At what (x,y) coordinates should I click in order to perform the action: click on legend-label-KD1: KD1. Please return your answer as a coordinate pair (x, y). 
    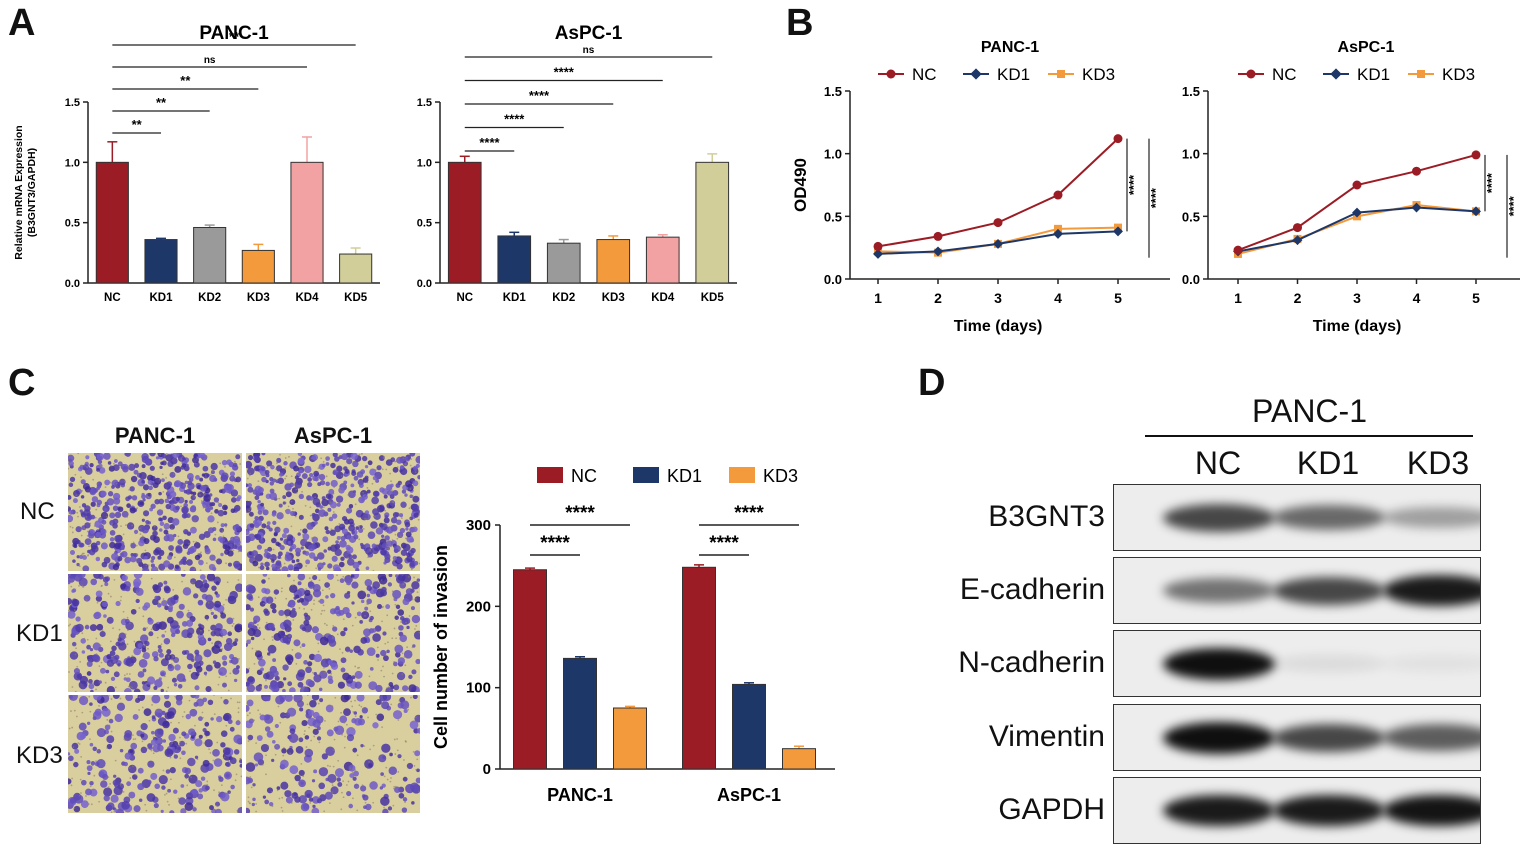
    Looking at the image, I should click on (1013, 74).